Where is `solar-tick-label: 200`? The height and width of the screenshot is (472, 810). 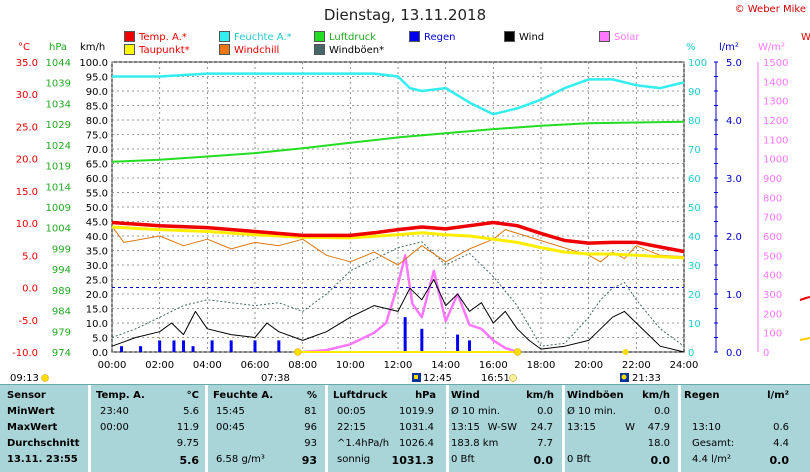
solar-tick-label: 200 is located at coordinates (772, 314).